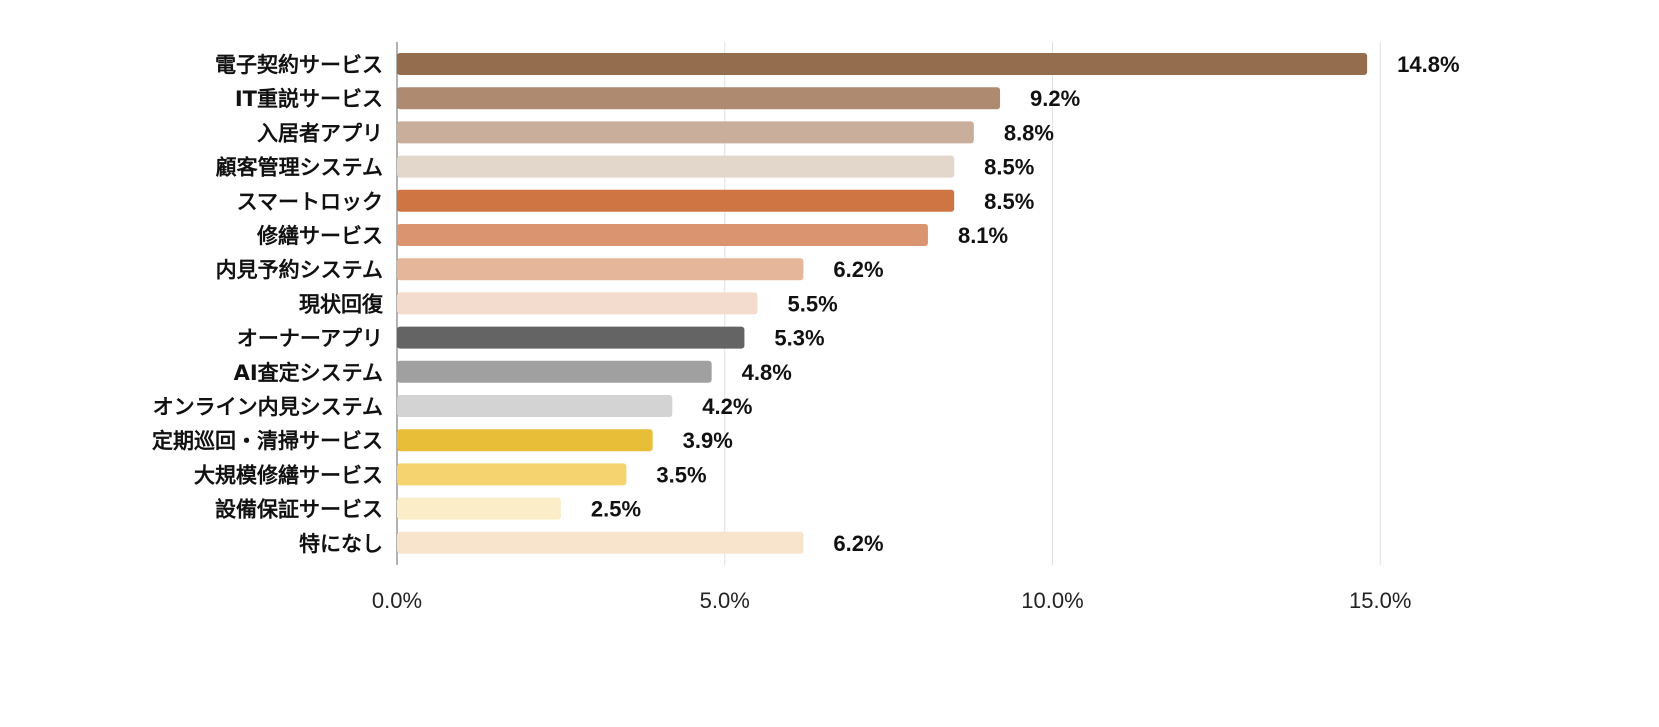 The height and width of the screenshot is (727, 1659). Describe the element at coordinates (309, 99) in the screenshot. I see `category-label: IT重説サービス` at that location.